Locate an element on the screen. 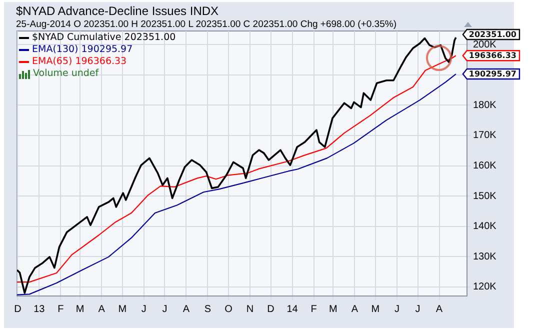  annotation: 190295.97 is located at coordinates (492, 74).